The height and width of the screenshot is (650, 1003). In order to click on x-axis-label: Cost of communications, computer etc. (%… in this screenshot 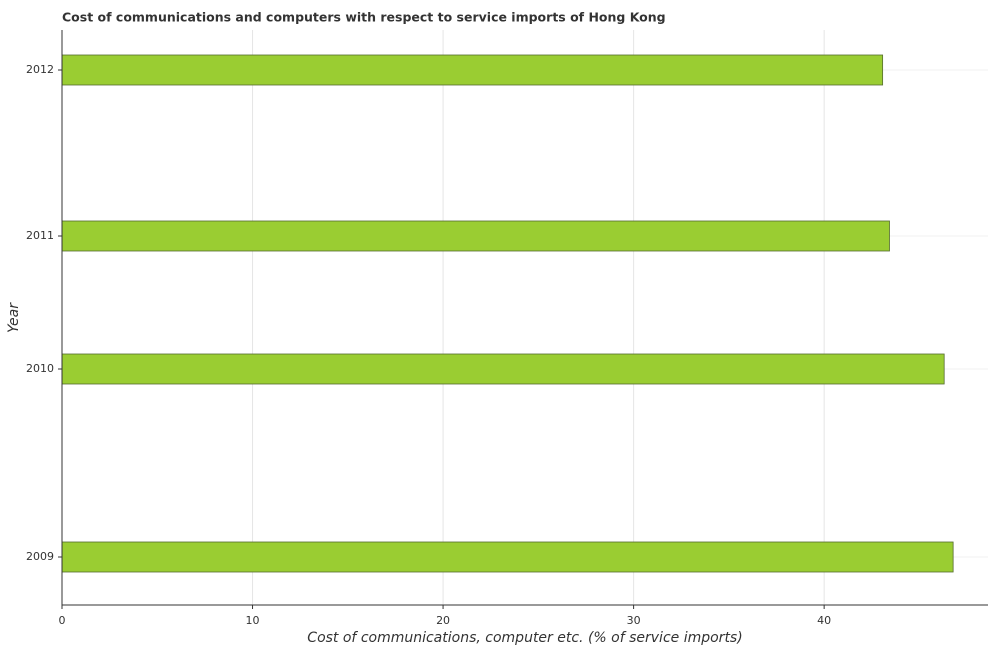, I will do `click(524, 638)`.